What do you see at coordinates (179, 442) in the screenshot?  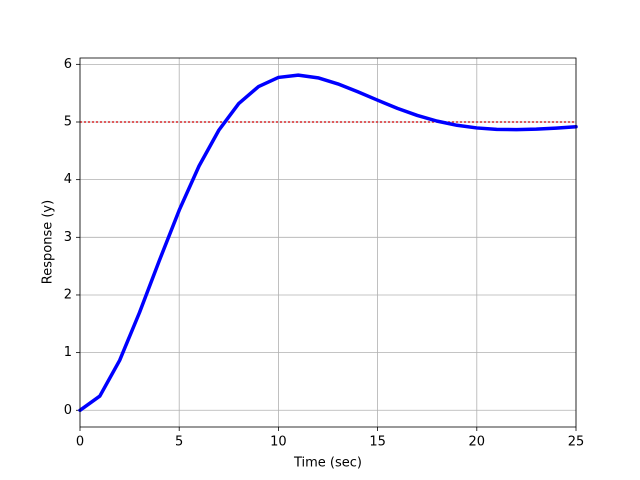 I see `x-tick-label: 5` at bounding box center [179, 442].